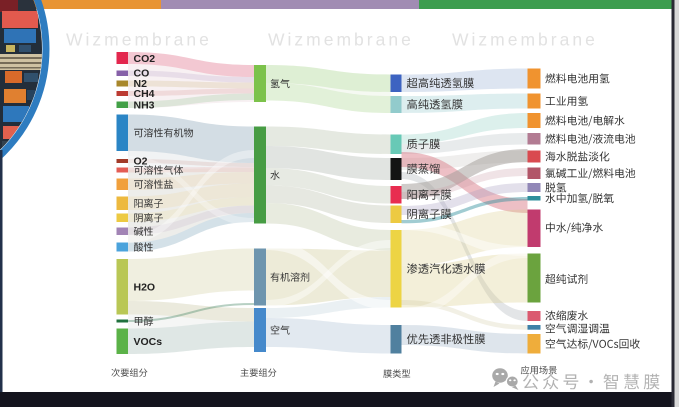  I want to click on svg-text: H2O, so click(145, 287).